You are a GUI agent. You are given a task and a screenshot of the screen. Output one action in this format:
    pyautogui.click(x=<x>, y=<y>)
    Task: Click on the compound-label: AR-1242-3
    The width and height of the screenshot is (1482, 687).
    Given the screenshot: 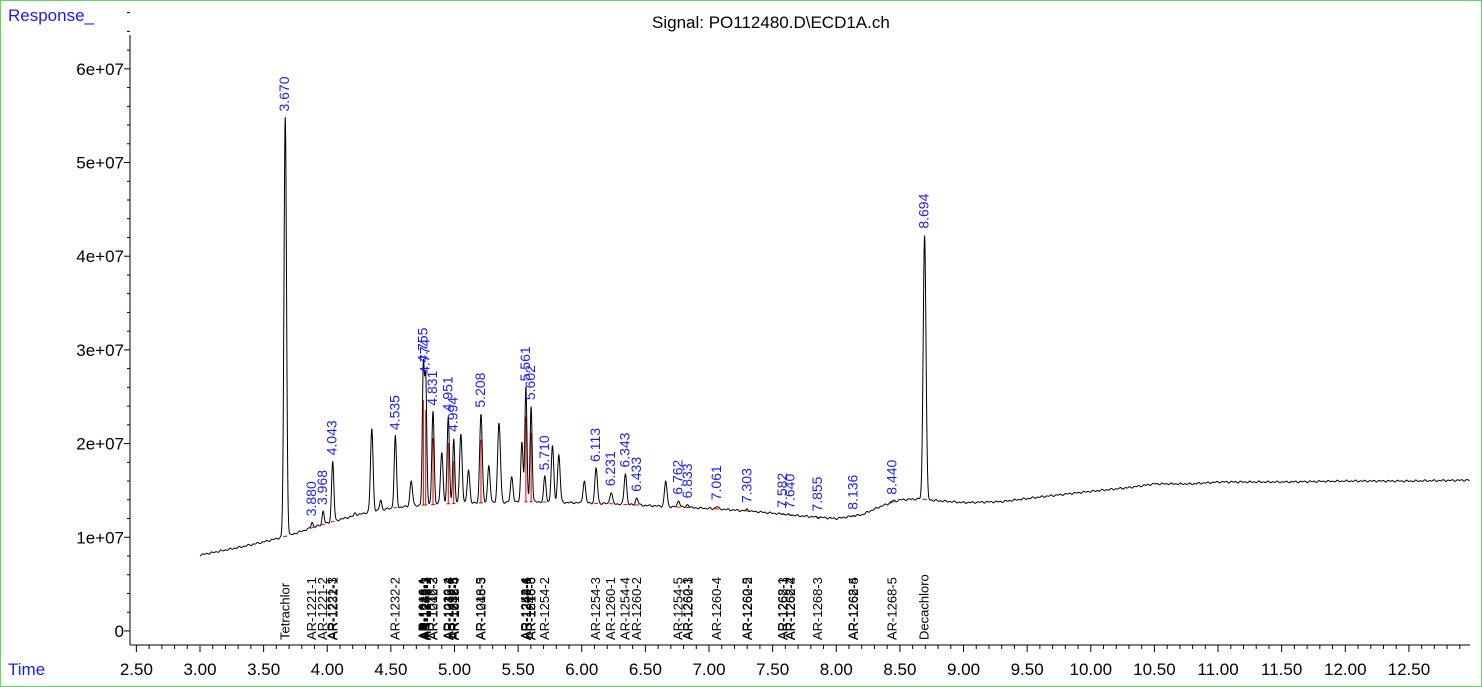 What is the action you would take?
    pyautogui.click(x=433, y=608)
    